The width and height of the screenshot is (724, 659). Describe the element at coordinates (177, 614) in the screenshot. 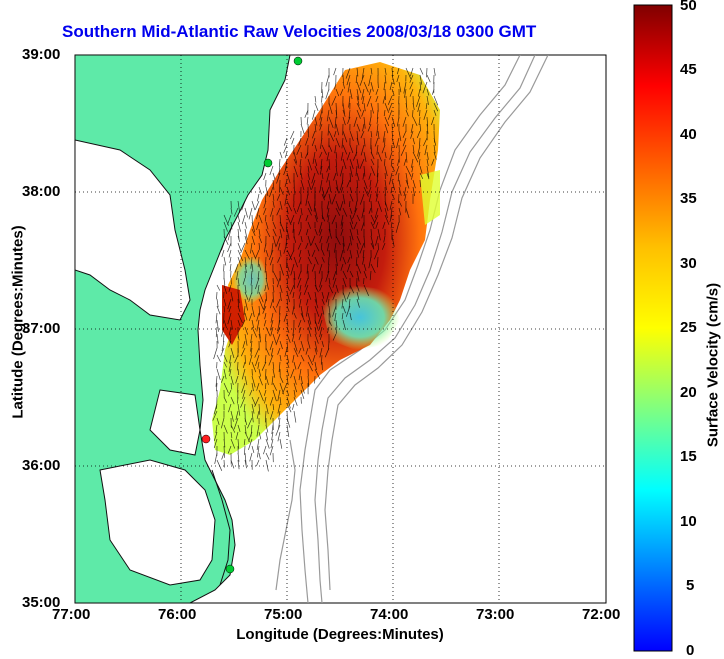

I see `x-tick-label: 76:00` at that location.